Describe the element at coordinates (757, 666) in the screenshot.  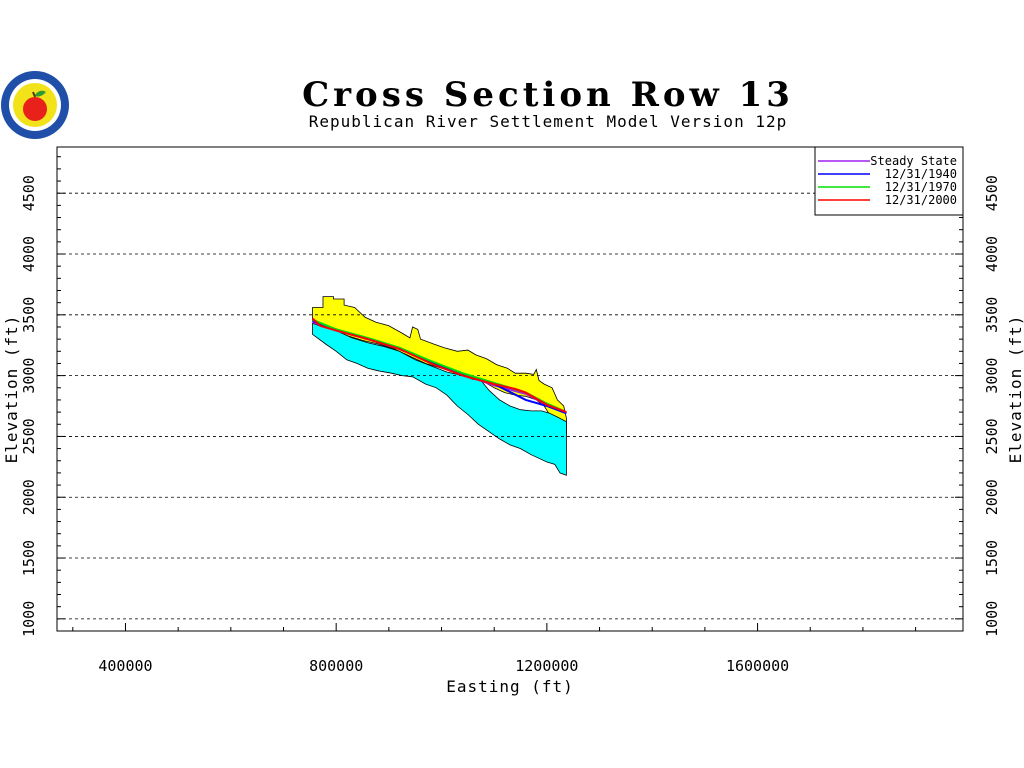
I see `x-tick-label: 1600000` at that location.